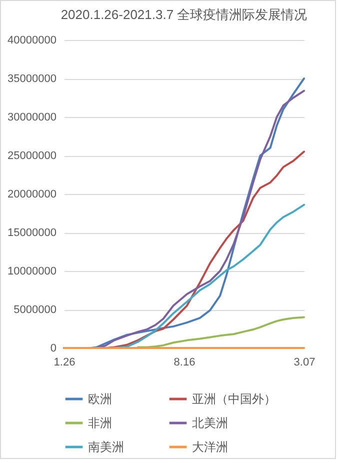 The image size is (340, 463). I want to click on legend-label: 北美洲, so click(210, 423).